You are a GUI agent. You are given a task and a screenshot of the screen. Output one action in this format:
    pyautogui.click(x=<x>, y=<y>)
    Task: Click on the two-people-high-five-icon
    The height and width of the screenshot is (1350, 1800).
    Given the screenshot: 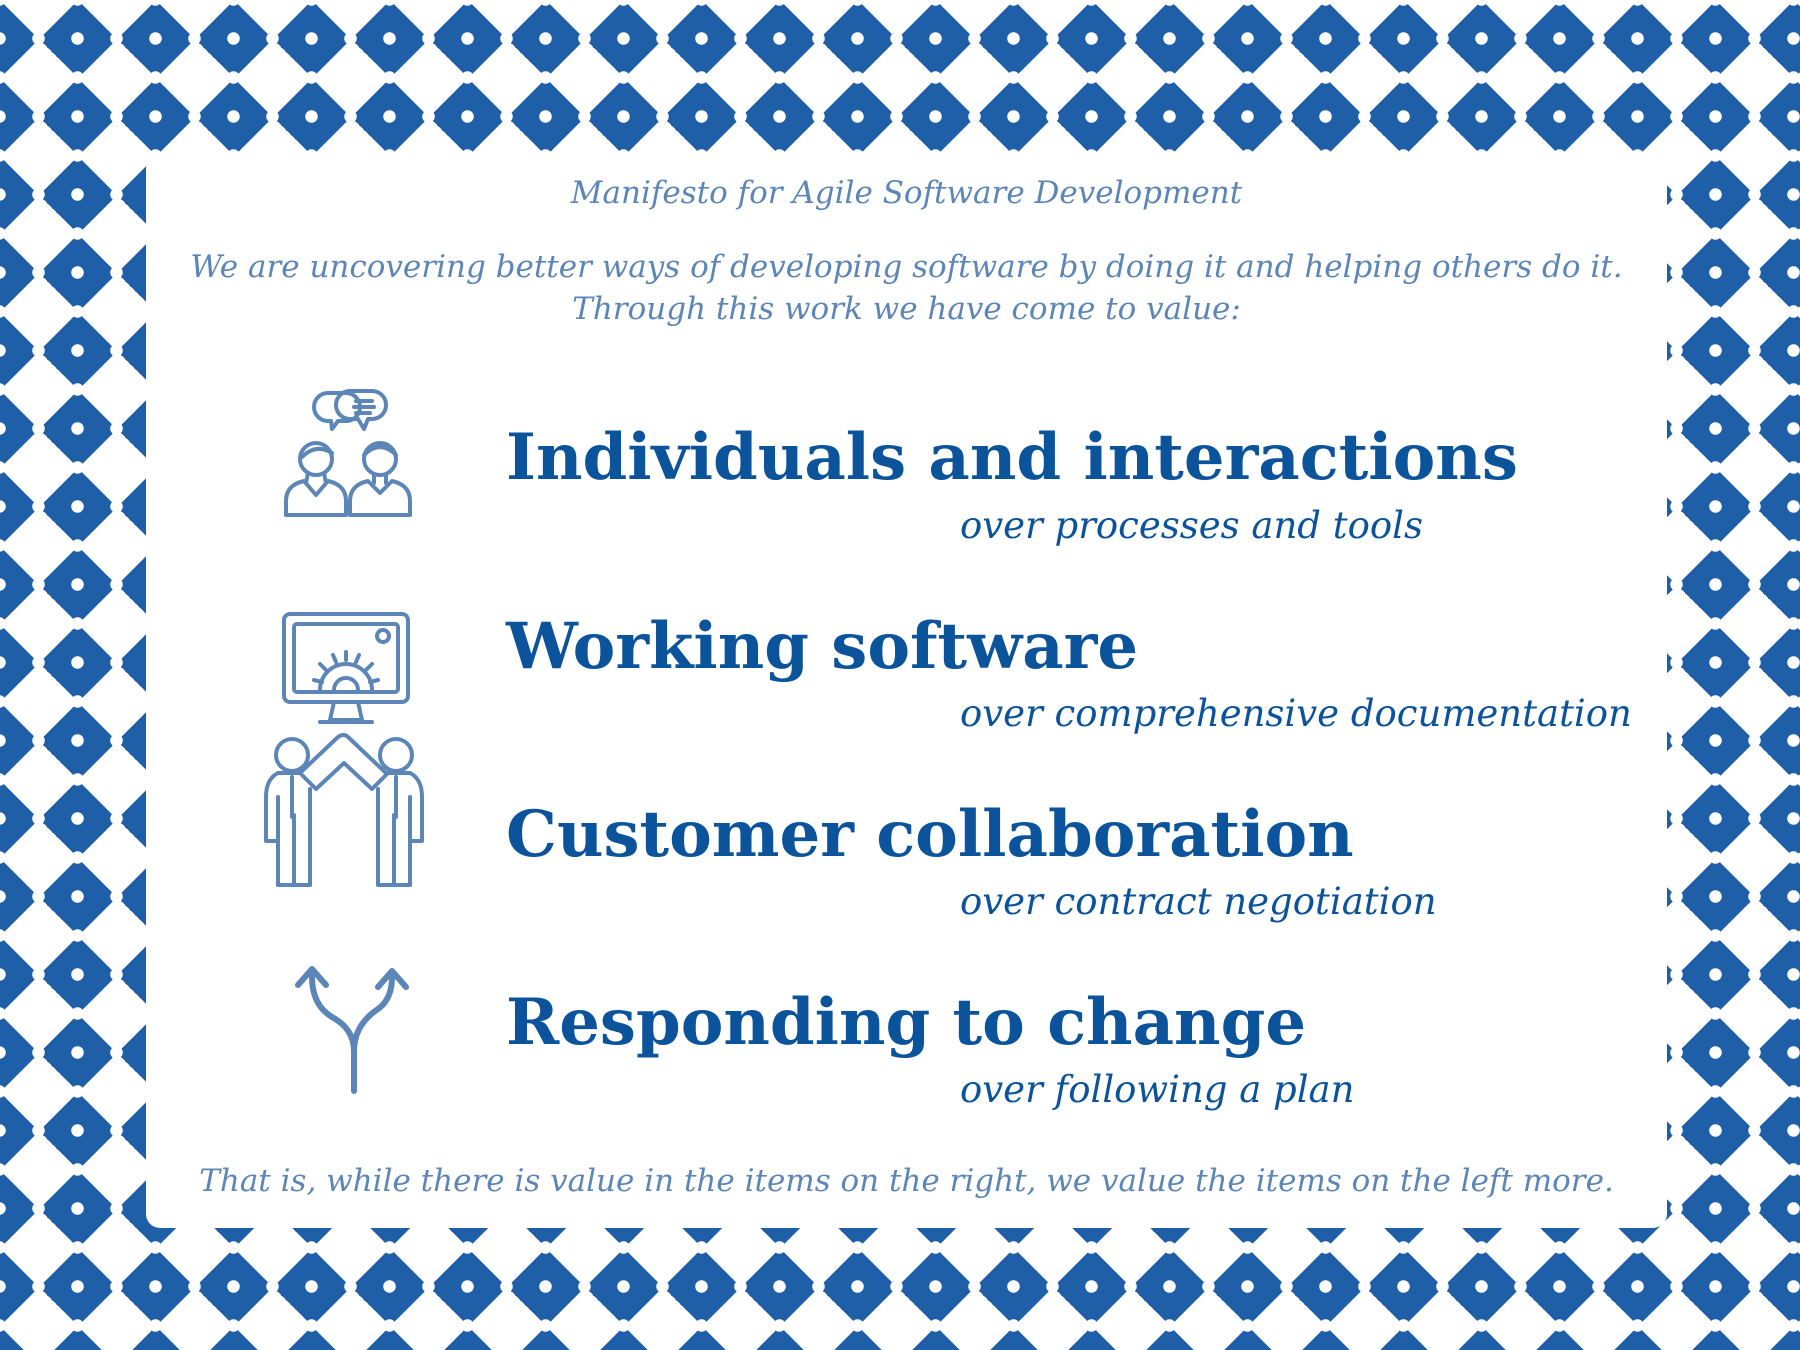 What is the action you would take?
    pyautogui.click(x=344, y=811)
    